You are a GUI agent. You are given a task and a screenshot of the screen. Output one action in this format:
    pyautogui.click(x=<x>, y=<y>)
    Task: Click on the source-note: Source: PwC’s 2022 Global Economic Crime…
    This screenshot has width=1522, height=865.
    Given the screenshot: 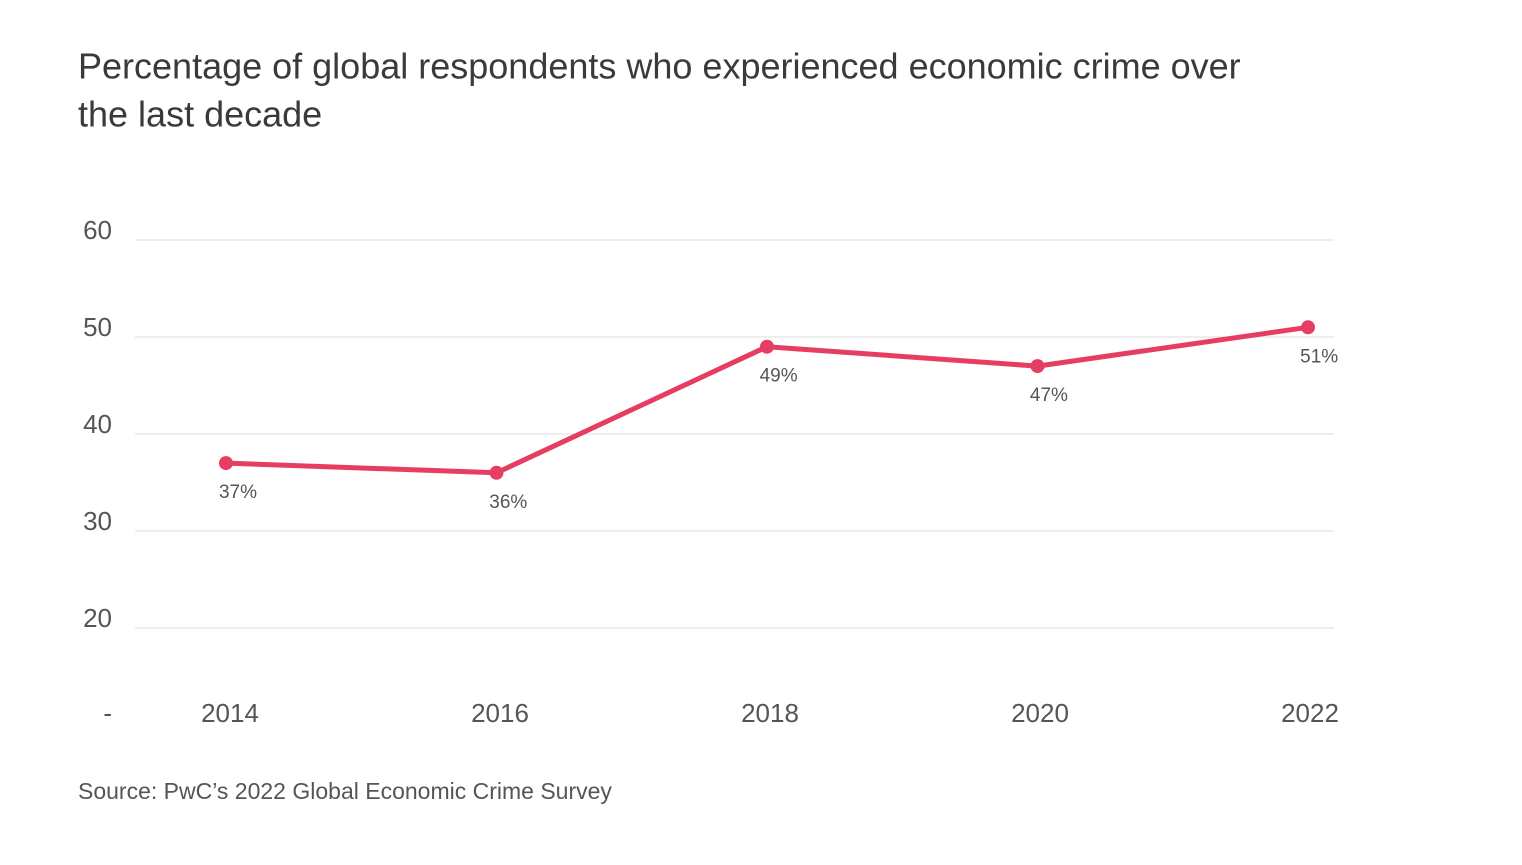 What is the action you would take?
    pyautogui.click(x=345, y=791)
    